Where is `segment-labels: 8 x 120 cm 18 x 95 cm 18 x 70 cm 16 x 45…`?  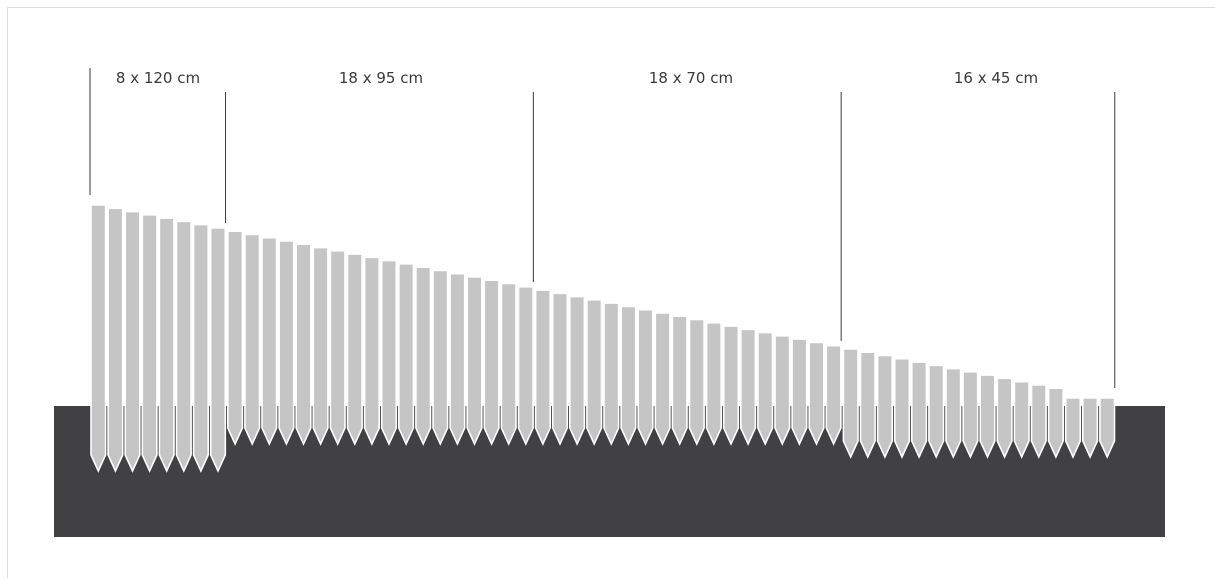 segment-labels: 8 x 120 cm 18 x 95 cm 18 x 70 cm 16 x 45… is located at coordinates (577, 78).